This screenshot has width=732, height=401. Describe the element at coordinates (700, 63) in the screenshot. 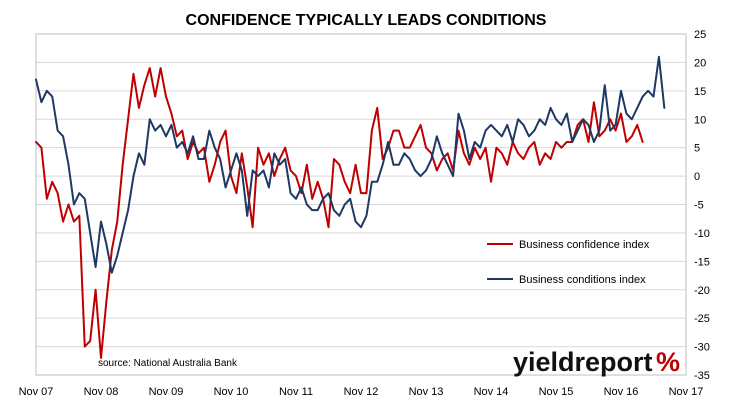

I see `y-tick-label: 20` at that location.